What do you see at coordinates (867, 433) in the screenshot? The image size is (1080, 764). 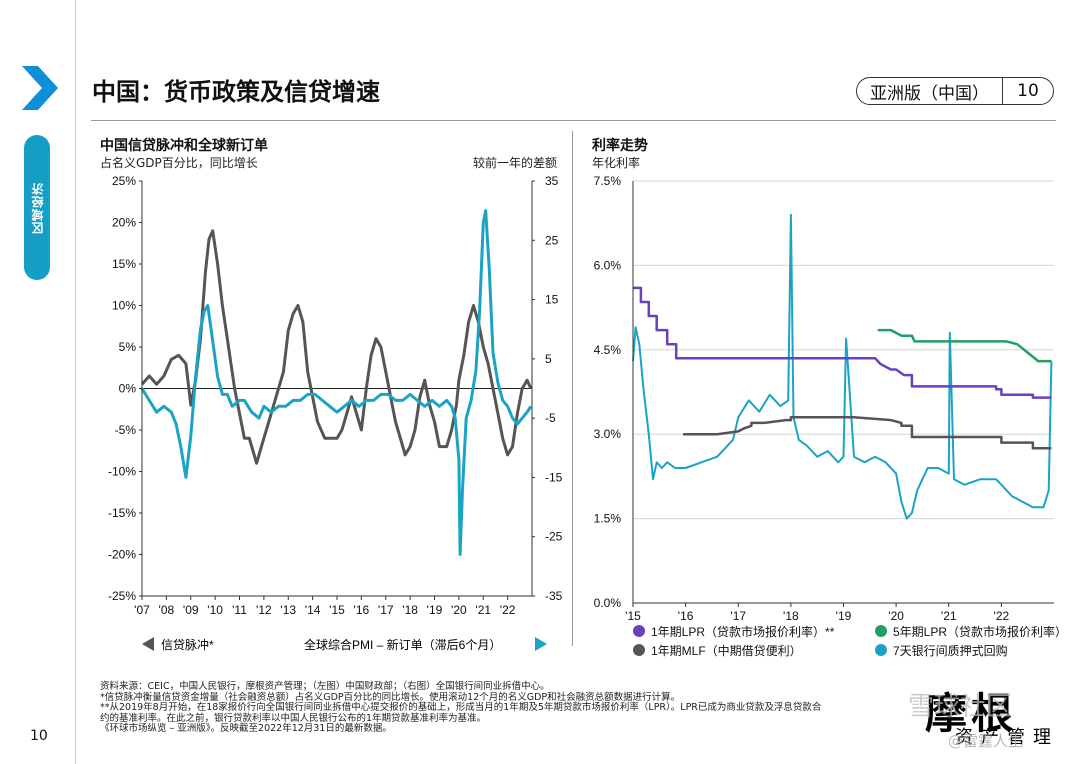 I see `mlf-1y-line` at bounding box center [867, 433].